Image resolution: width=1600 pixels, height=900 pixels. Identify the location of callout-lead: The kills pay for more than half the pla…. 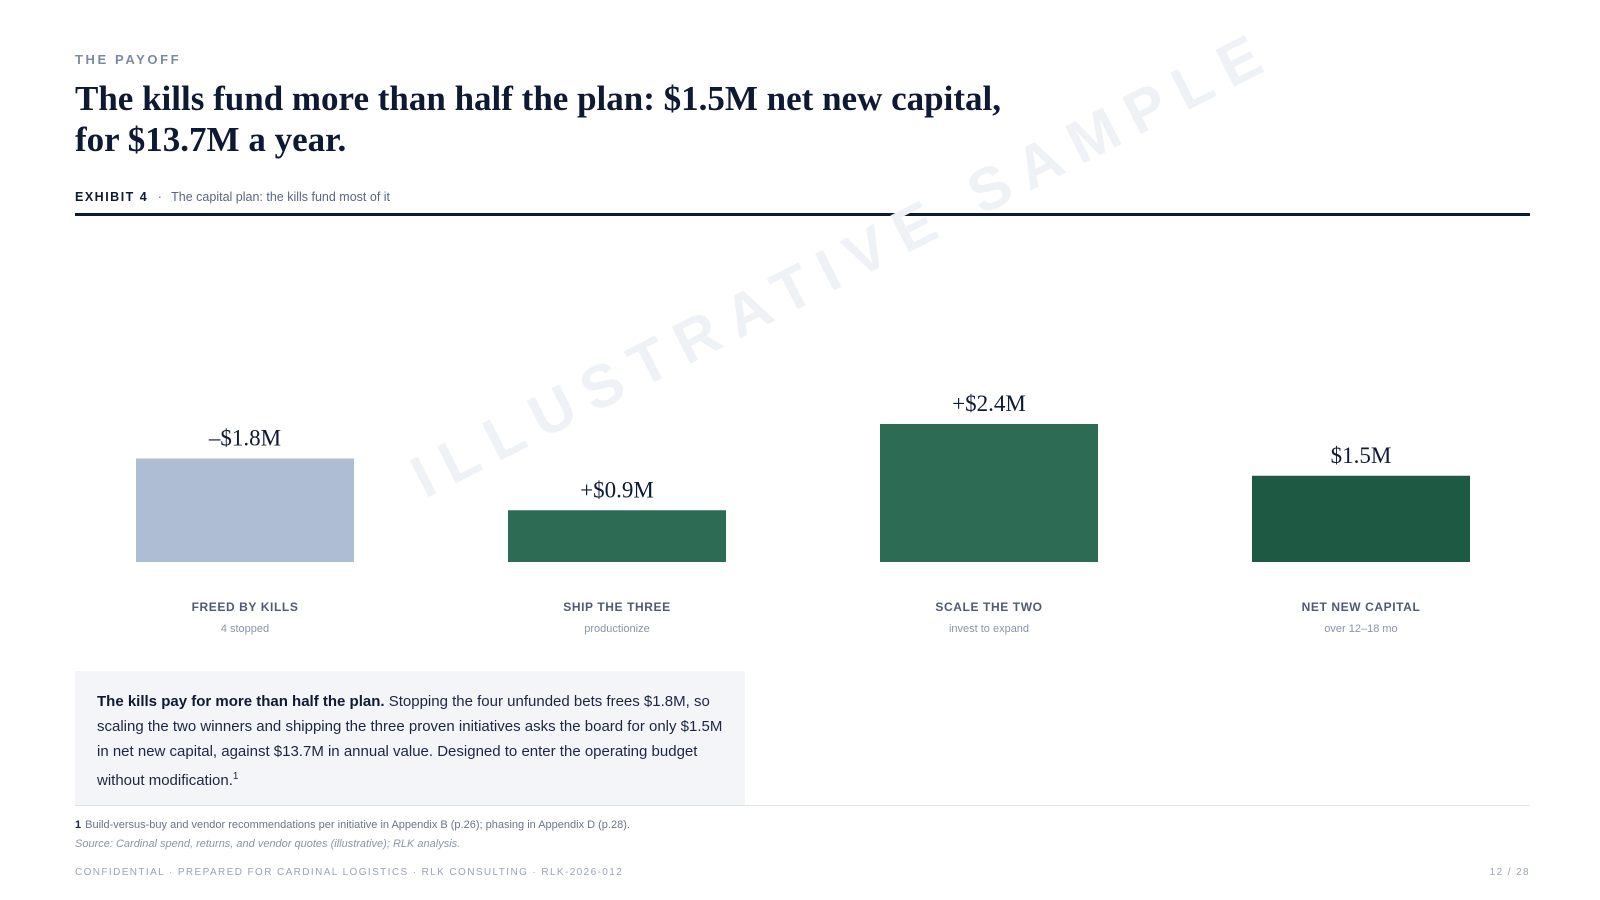
(241, 701).